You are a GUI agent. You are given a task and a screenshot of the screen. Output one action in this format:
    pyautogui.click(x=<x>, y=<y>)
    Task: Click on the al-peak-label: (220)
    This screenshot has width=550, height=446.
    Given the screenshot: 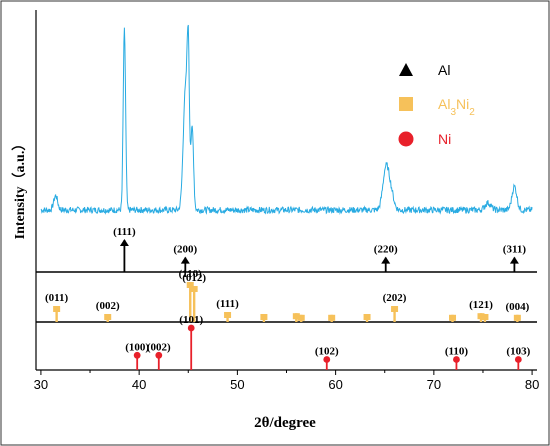 What is the action you would take?
    pyautogui.click(x=386, y=250)
    